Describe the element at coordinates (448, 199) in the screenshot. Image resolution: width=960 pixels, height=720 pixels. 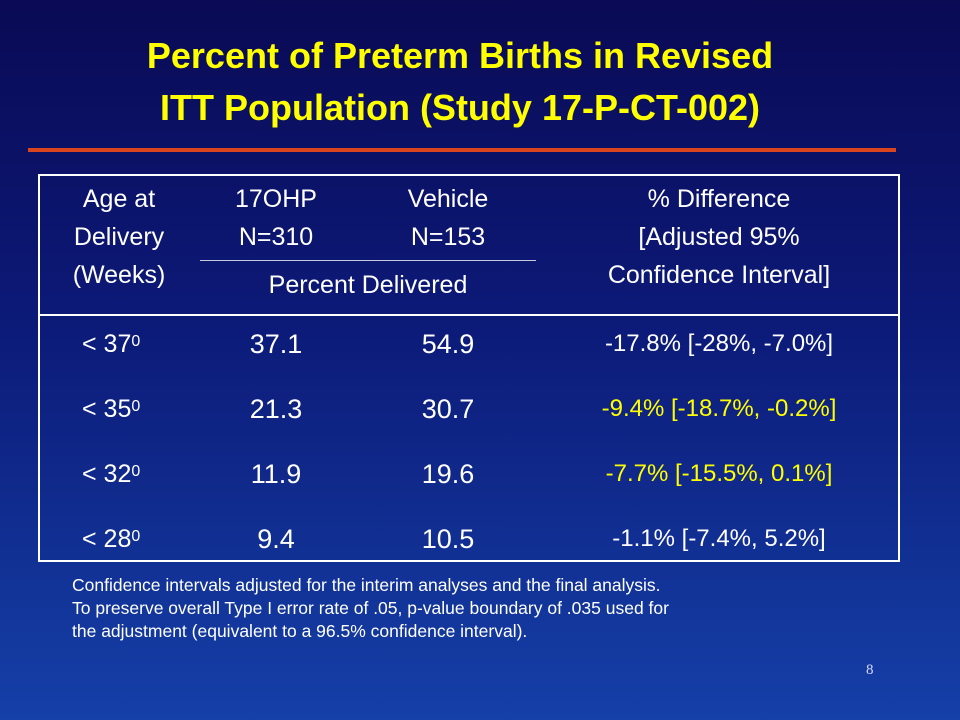
I see `header-vehicle-line-1: Vehicle` at that location.